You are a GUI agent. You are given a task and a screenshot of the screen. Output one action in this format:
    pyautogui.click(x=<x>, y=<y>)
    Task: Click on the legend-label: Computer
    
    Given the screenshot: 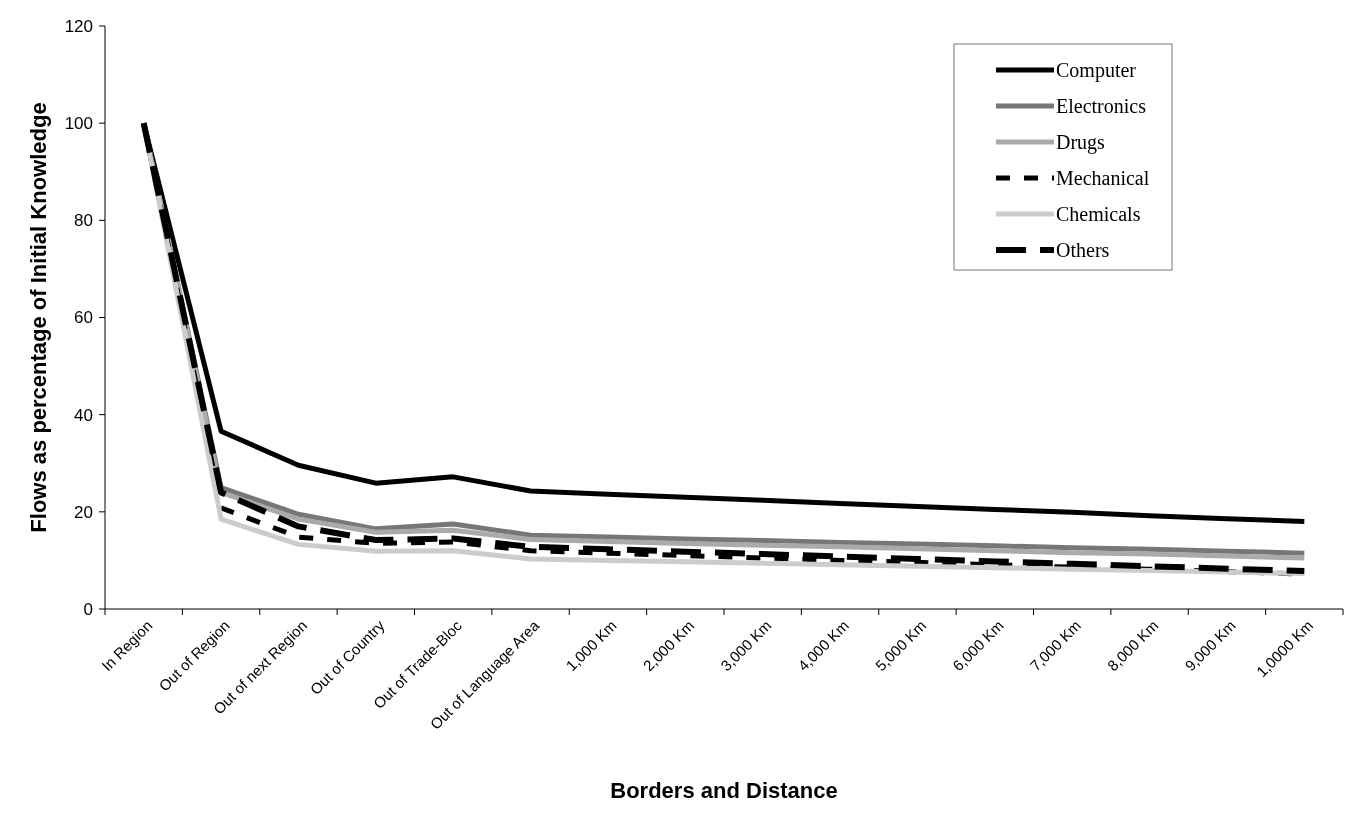 What is the action you would take?
    pyautogui.click(x=1096, y=70)
    